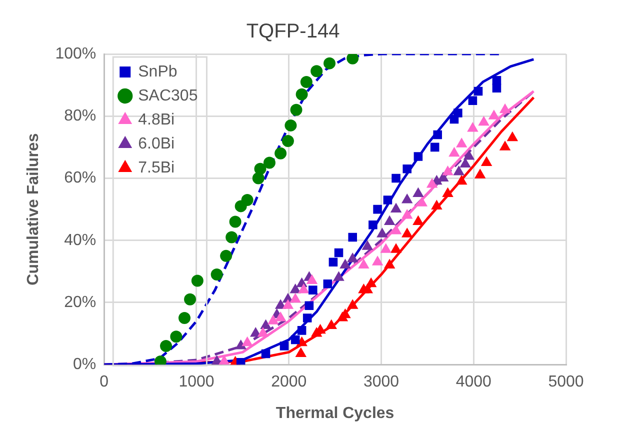 The image size is (621, 443). What do you see at coordinates (80, 240) in the screenshot?
I see `y-tick-label: 40%` at bounding box center [80, 240].